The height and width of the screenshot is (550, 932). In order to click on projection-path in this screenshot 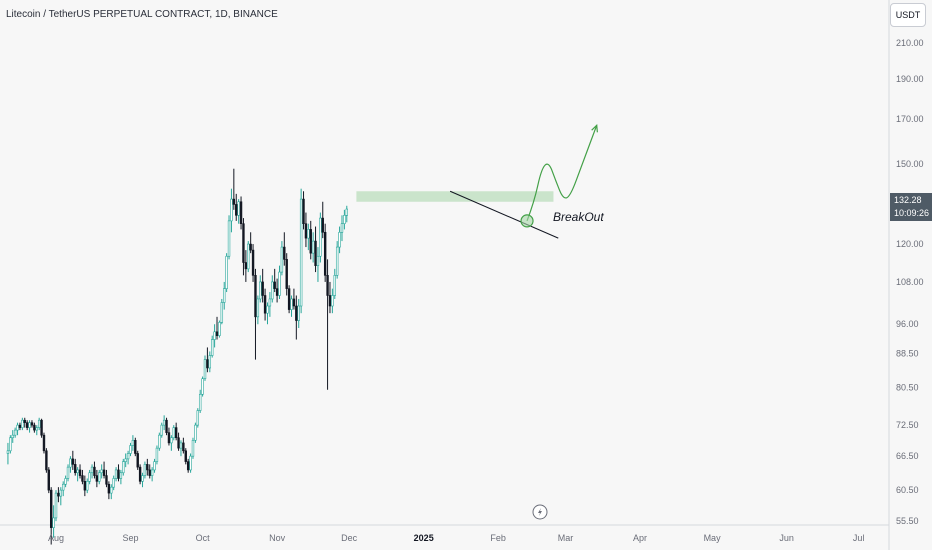, I will do `click(562, 173)`.